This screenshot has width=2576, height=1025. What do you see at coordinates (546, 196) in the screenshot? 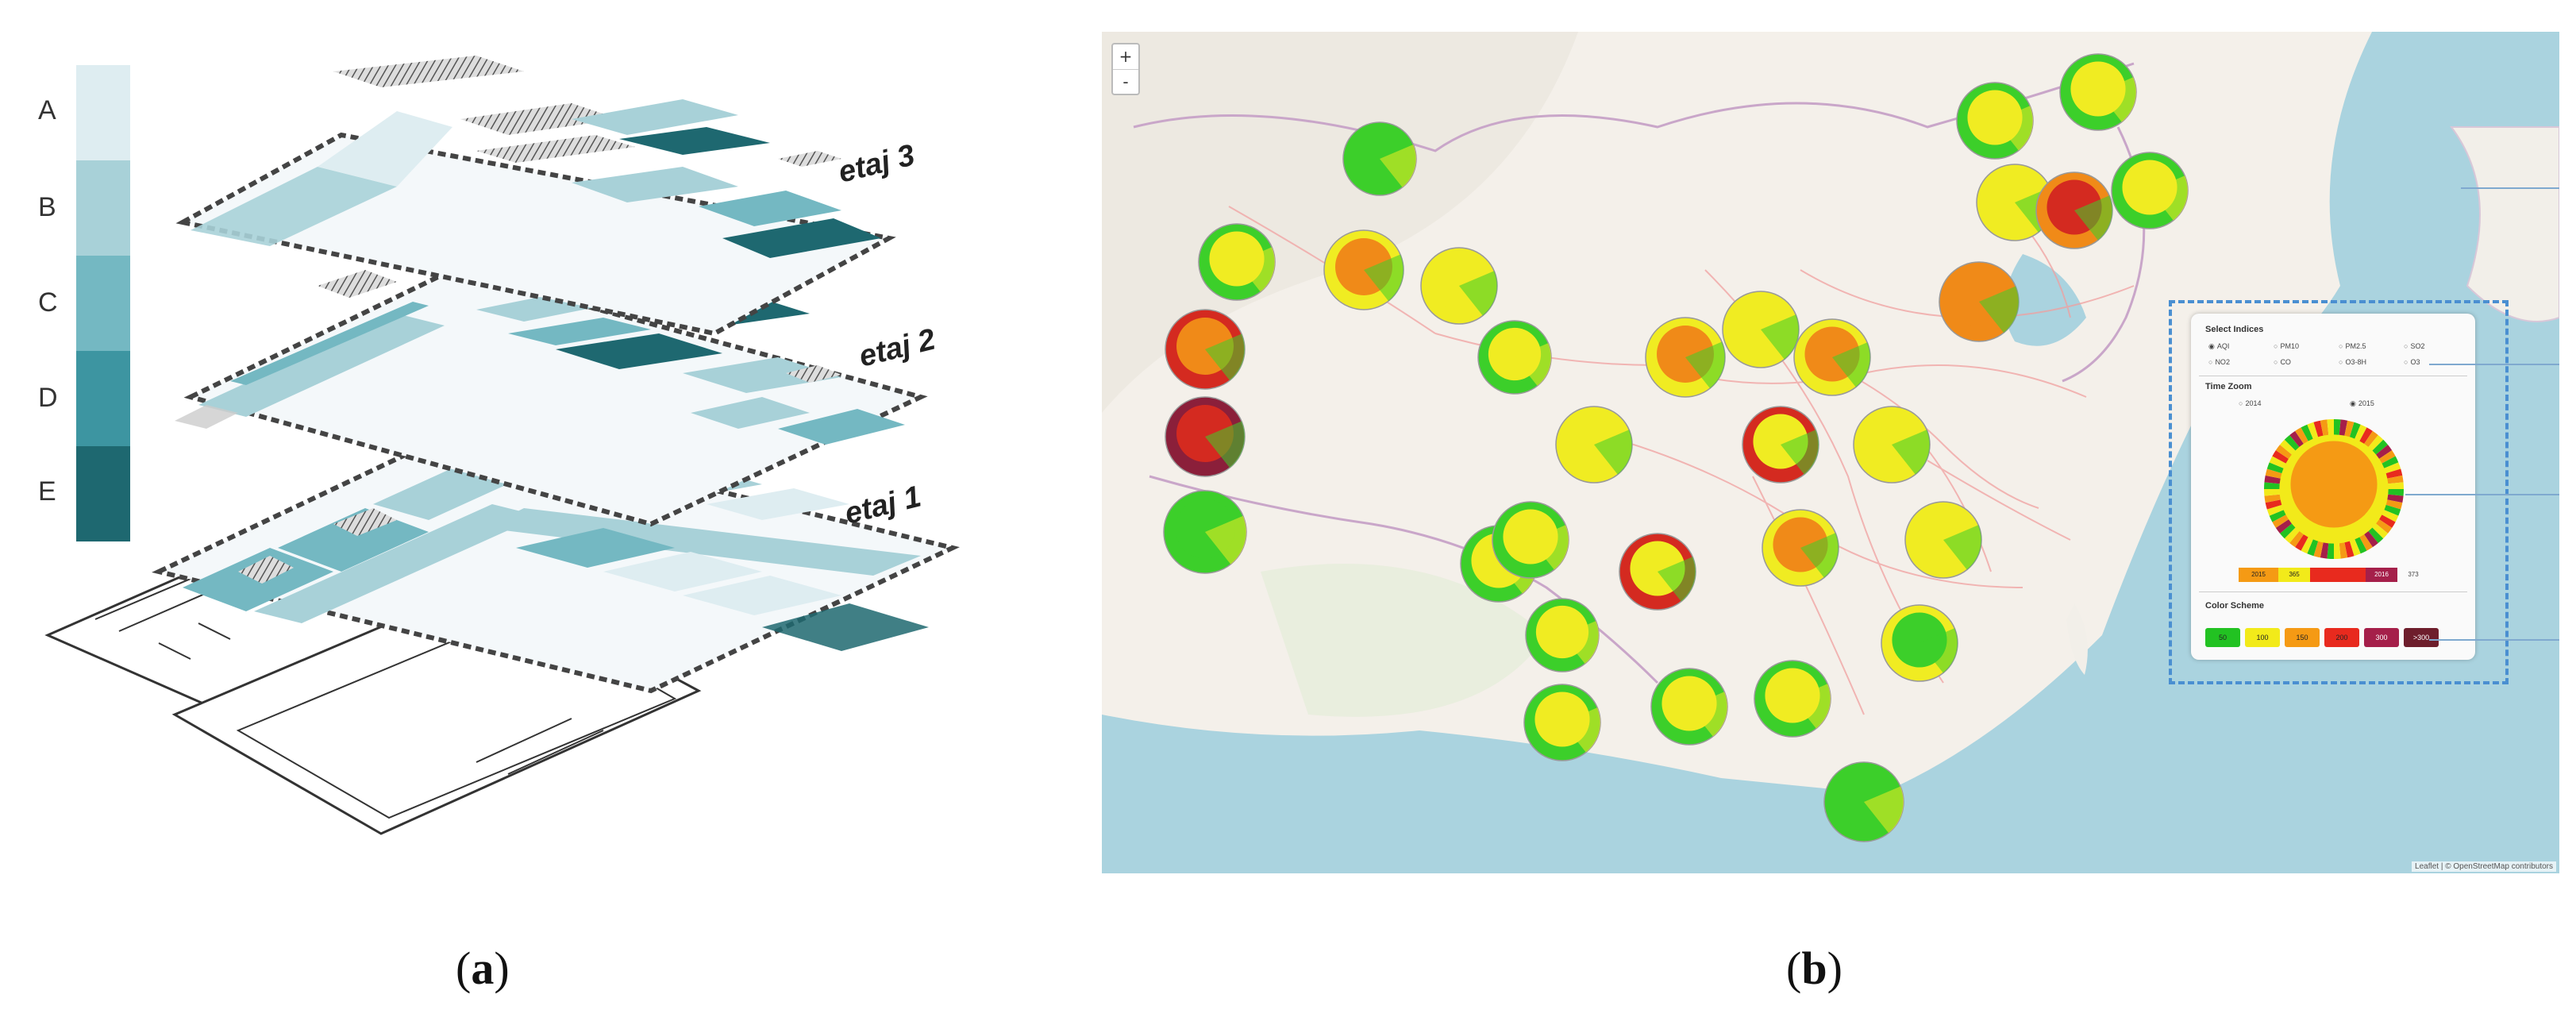
I see `floor-3: etaj 3` at bounding box center [546, 196].